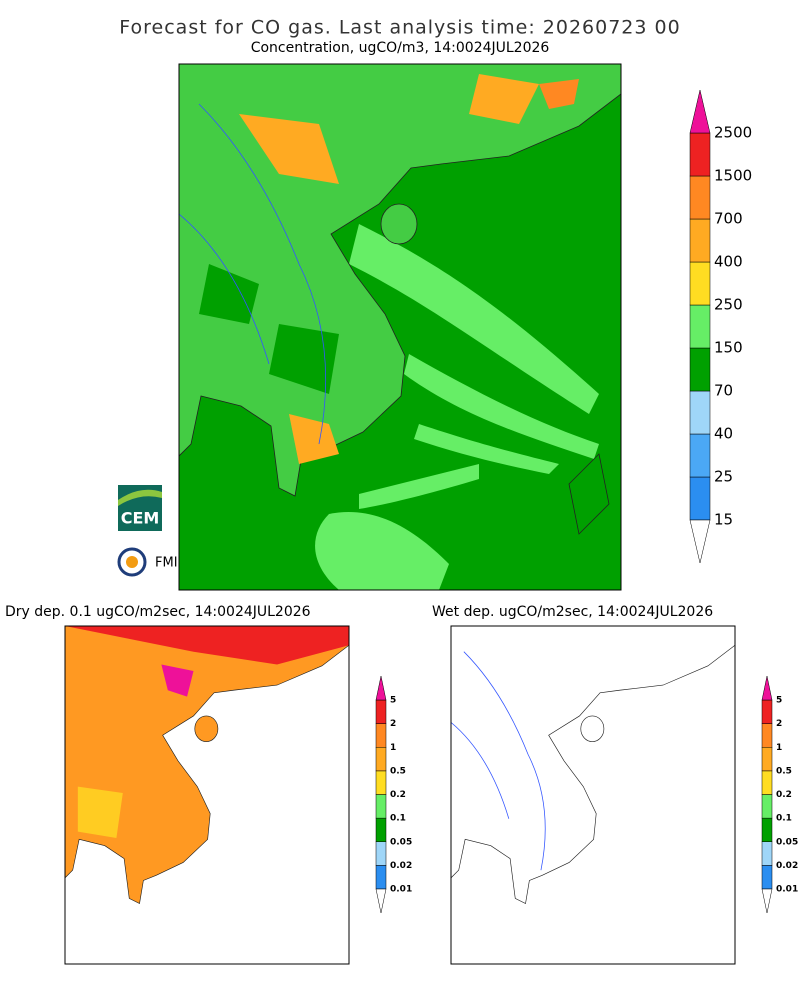 The image size is (800, 1000). What do you see at coordinates (728, 305) in the screenshot?
I see `colorbar-label: 250` at bounding box center [728, 305].